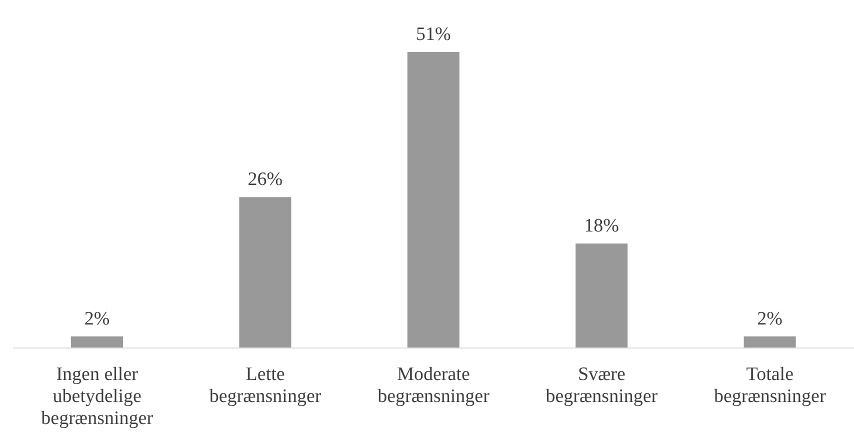 This screenshot has width=854, height=448. I want to click on x-tick-label: Svære begrænsninger, so click(602, 385).